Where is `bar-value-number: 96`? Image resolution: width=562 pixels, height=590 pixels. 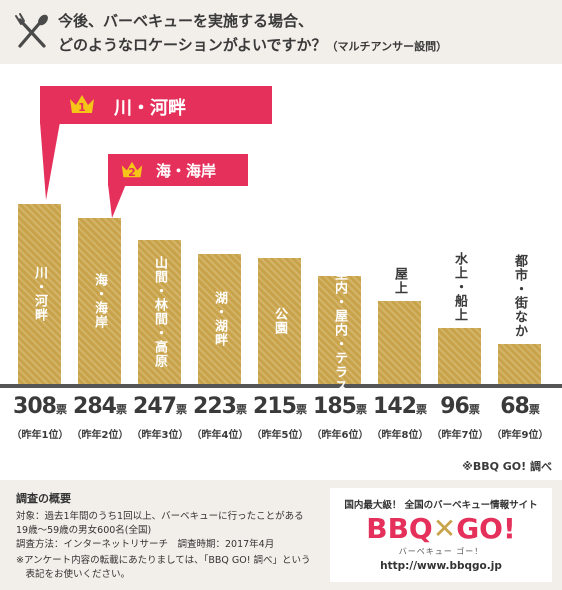
bar-value-number: 96 is located at coordinates (455, 406).